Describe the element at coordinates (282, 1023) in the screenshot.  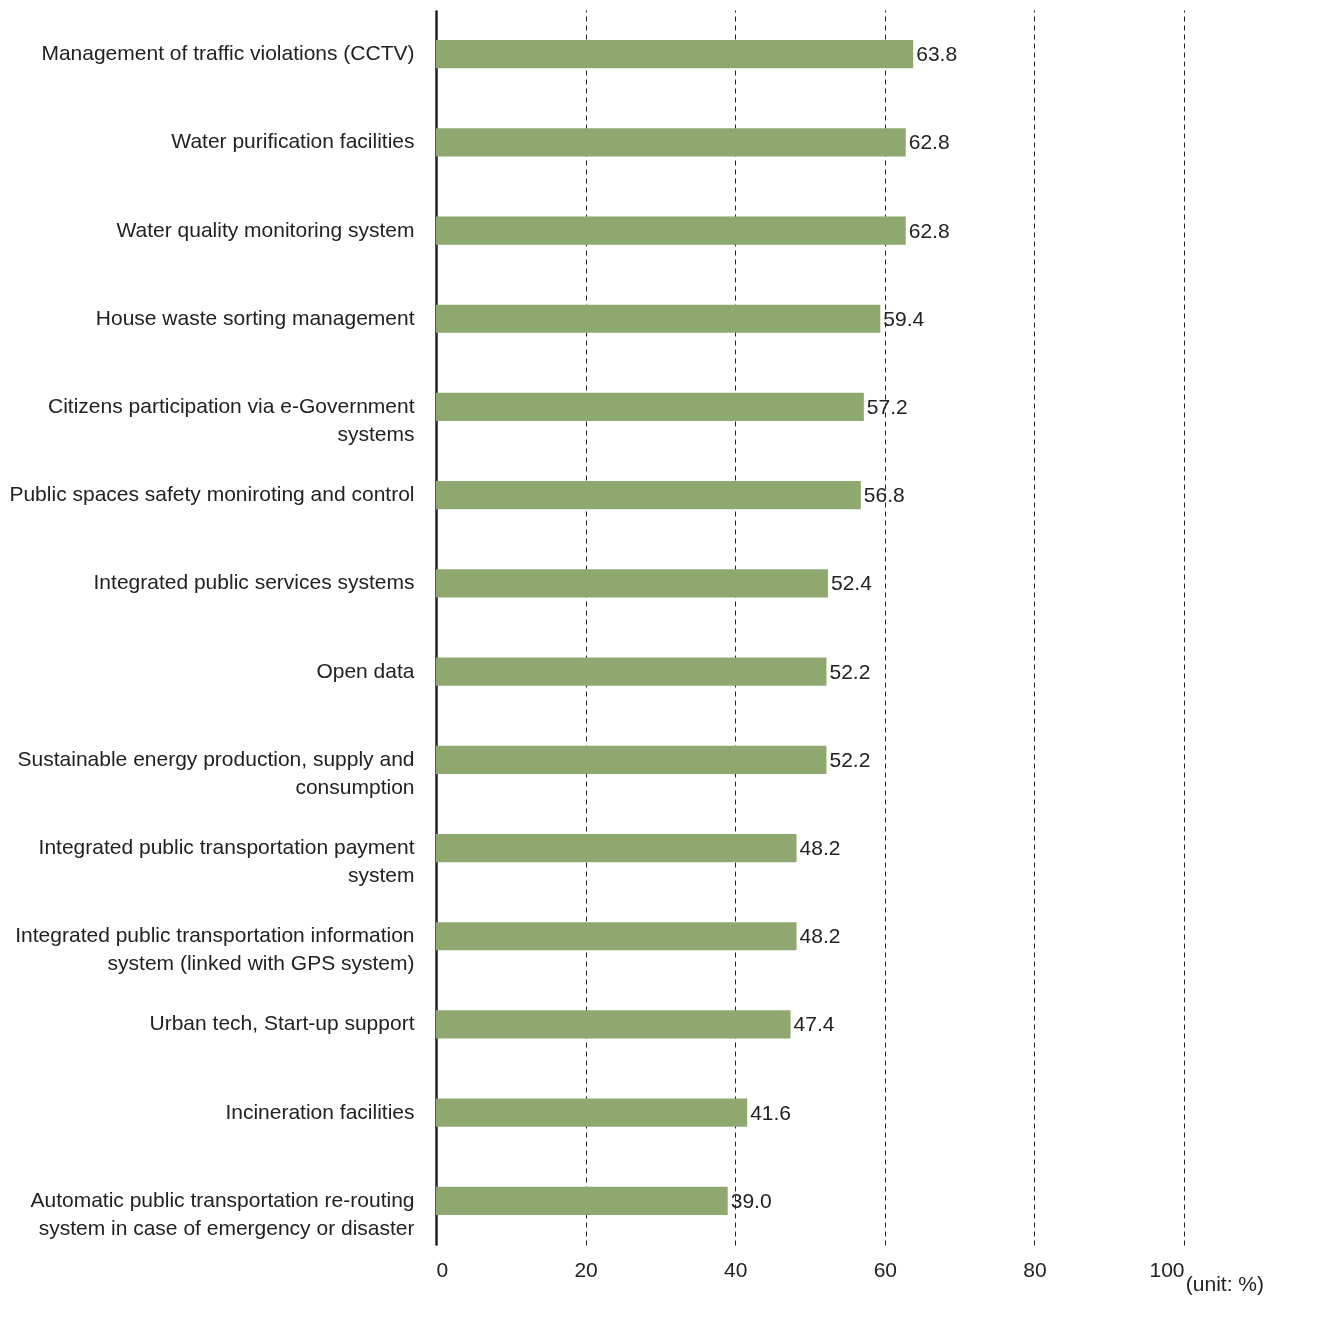
I see `y-tick-label: Urban tech, Start-up support` at that location.